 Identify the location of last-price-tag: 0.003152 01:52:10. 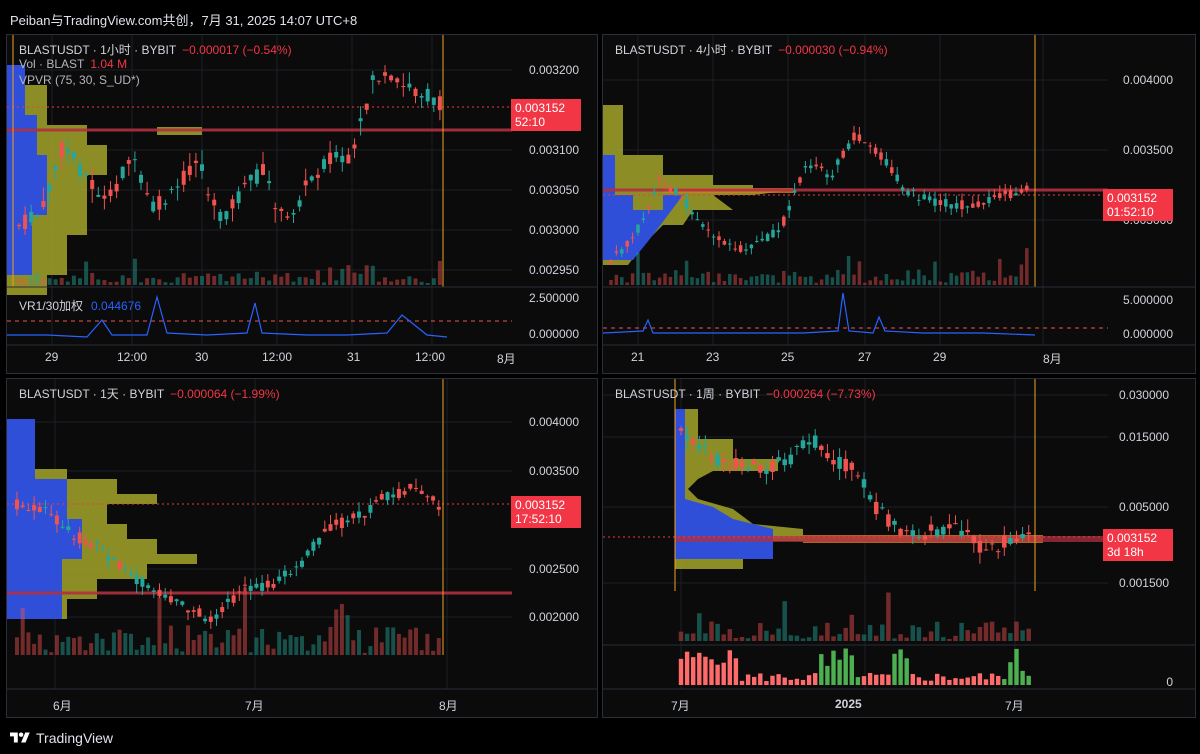
(1138, 205).